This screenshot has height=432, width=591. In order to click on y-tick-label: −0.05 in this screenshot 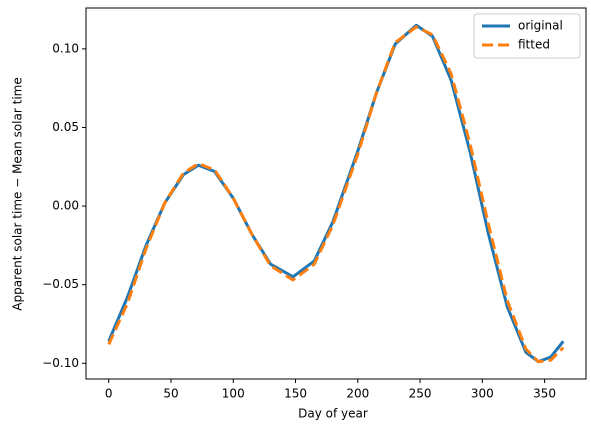, I will do `click(60, 284)`.